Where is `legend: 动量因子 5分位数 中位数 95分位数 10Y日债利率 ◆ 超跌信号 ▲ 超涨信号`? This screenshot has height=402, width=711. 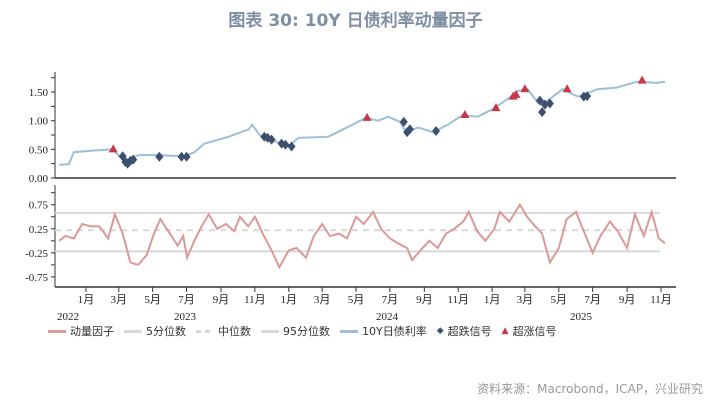
legend: 动量因子 5分位数 中位数 95分位数 10Y日债利率 ◆ 超跌信号 ▲ 超涨信号 is located at coordinates (302, 331).